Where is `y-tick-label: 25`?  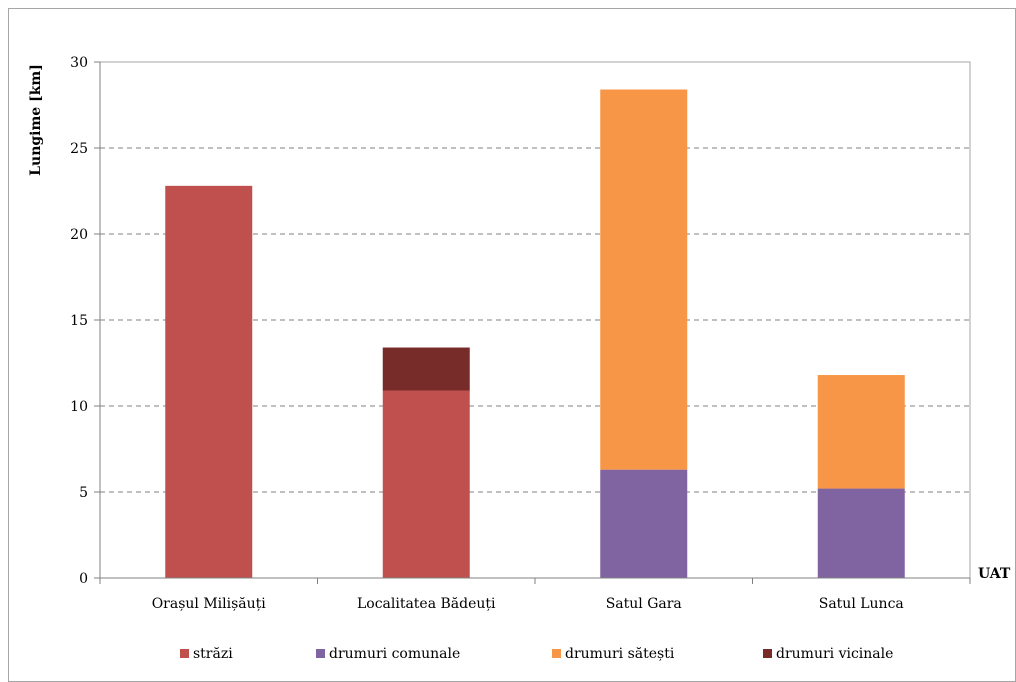
y-tick-label: 25 is located at coordinates (79, 149).